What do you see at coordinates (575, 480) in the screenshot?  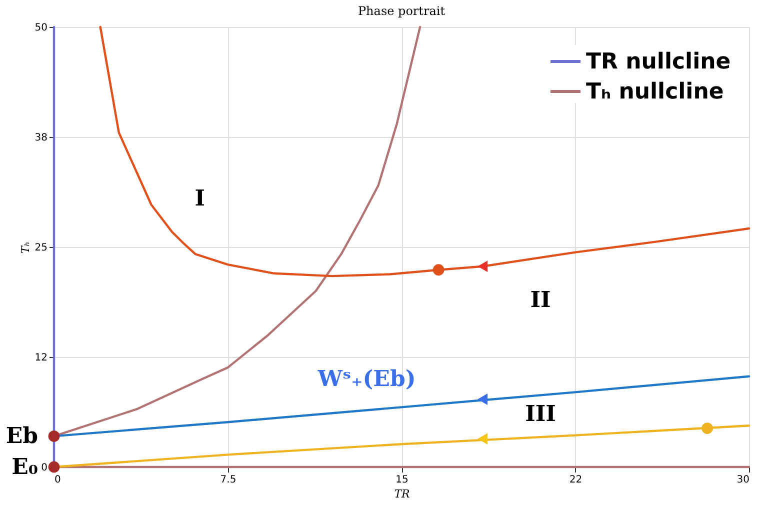 I see `x-tick-label: 22` at bounding box center [575, 480].